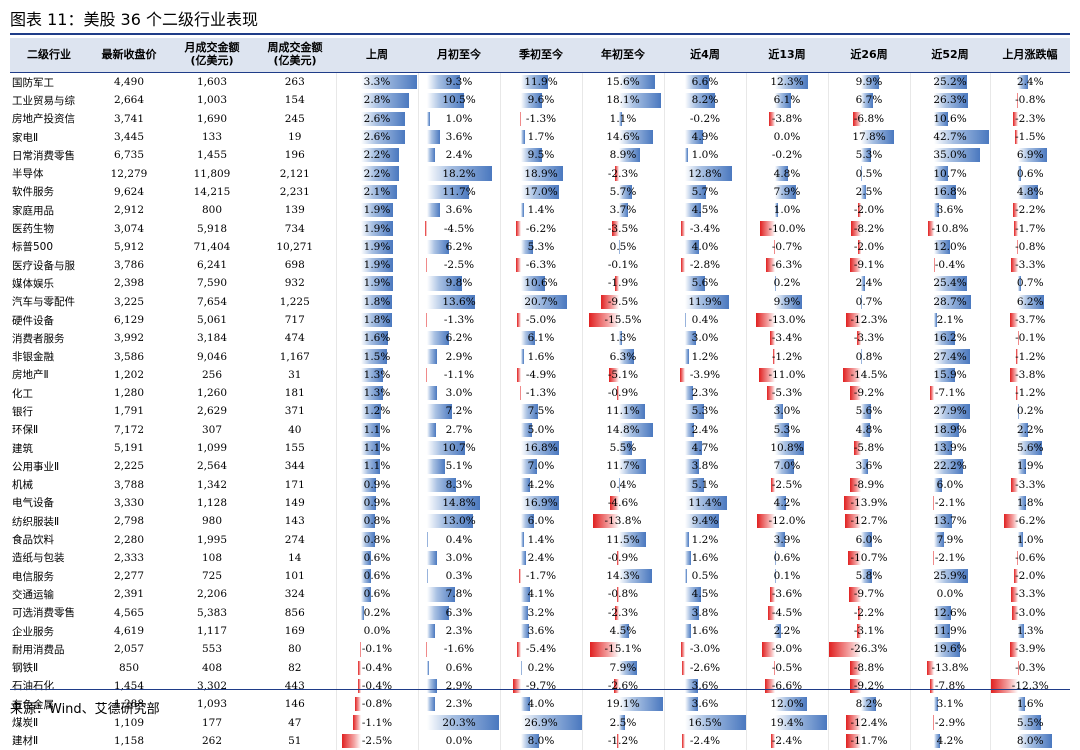 Image resolution: width=1080 pixels, height=750 pixels. I want to click on return-cell: -15.1%, so click(623, 649).